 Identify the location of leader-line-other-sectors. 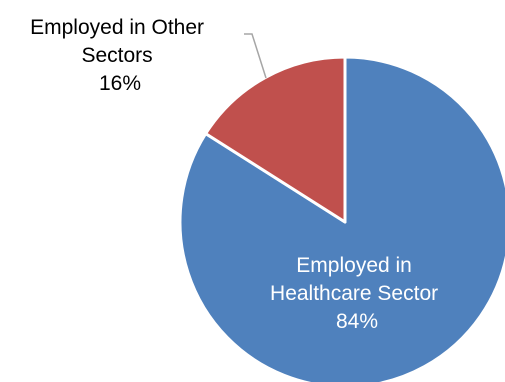
(255, 56).